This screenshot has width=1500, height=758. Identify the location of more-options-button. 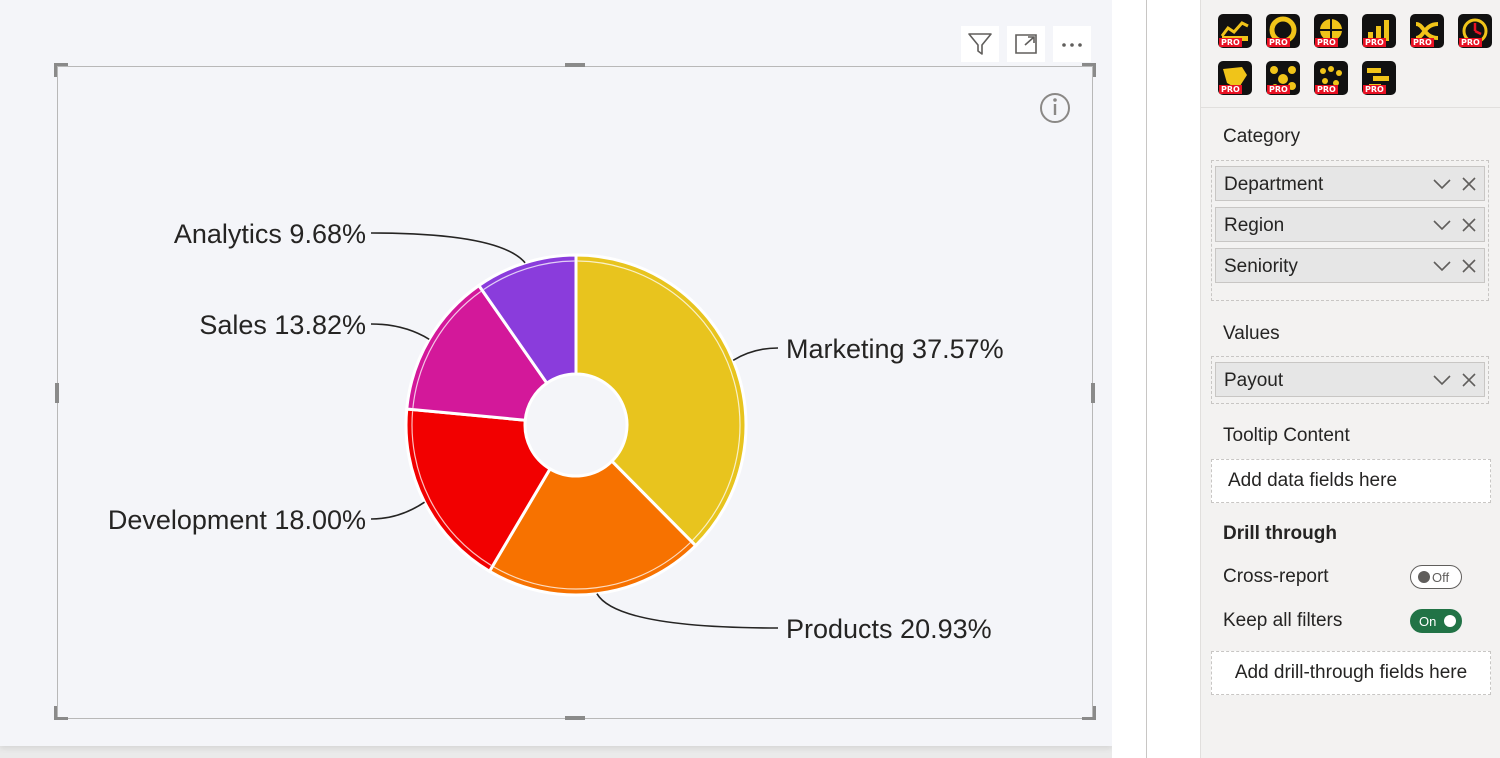
(1072, 44).